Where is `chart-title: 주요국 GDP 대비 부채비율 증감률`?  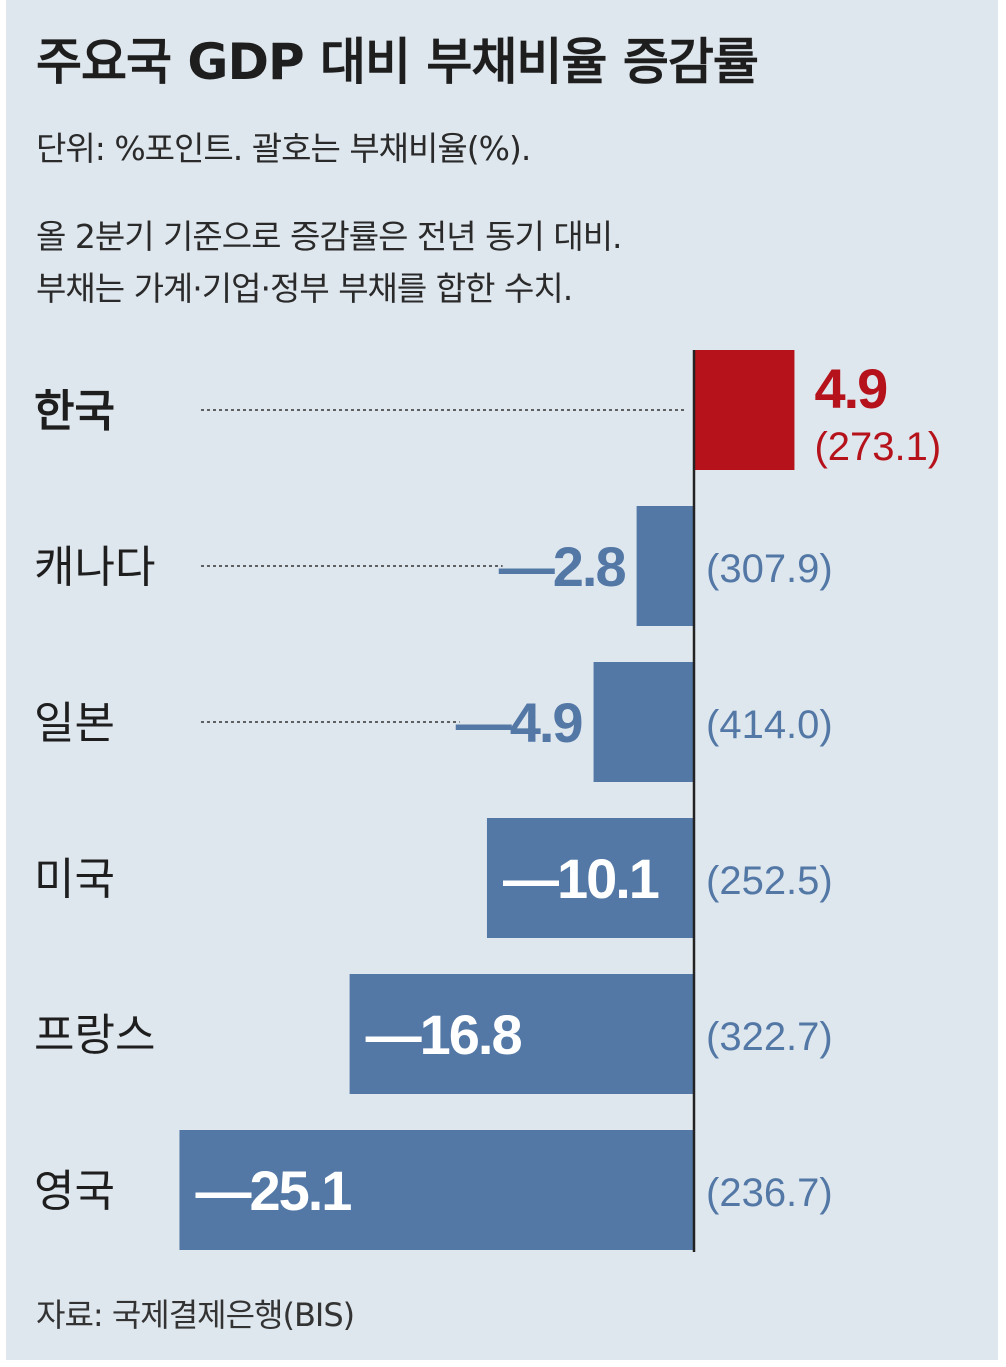 chart-title: 주요국 GDP 대비 부채비율 증감률 is located at coordinates (397, 62).